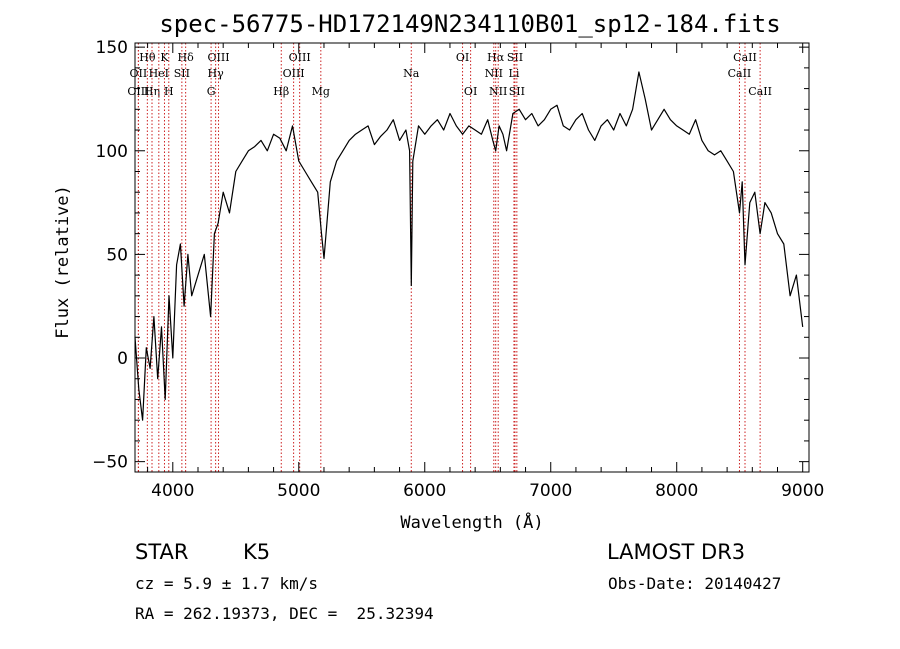 The image size is (900, 649). I want to click on y-tick-label: 150, so click(112, 48).